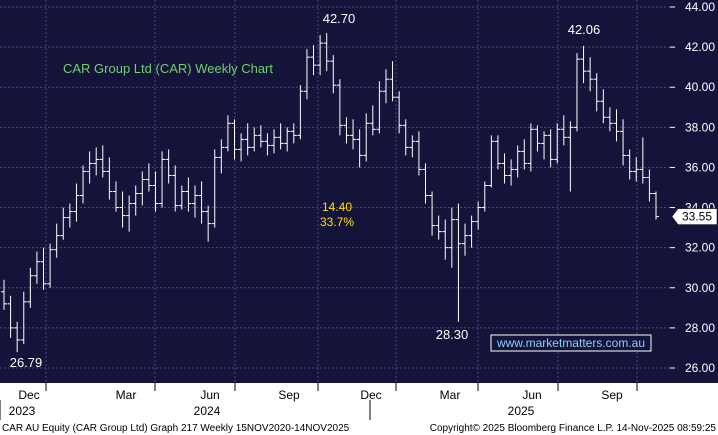  I want to click on y-tick-label: 38.00, so click(700, 127).